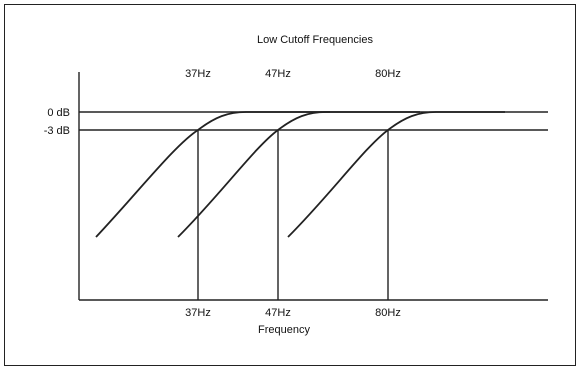 This screenshot has width=582, height=370. I want to click on cutoff-bottom-label-47hz: 47Hz, so click(278, 313).